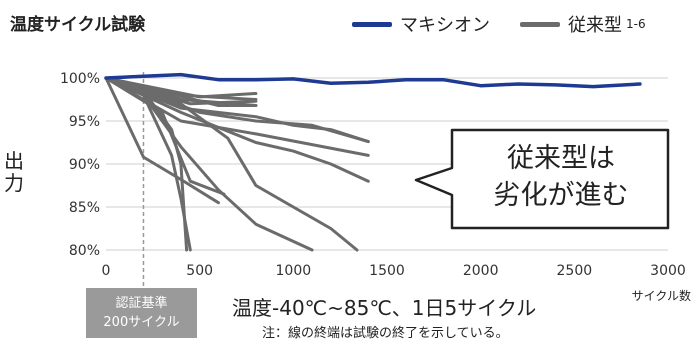  What do you see at coordinates (636, 24) in the screenshot?
I see `legend-superscript: 1-6` at bounding box center [636, 24].